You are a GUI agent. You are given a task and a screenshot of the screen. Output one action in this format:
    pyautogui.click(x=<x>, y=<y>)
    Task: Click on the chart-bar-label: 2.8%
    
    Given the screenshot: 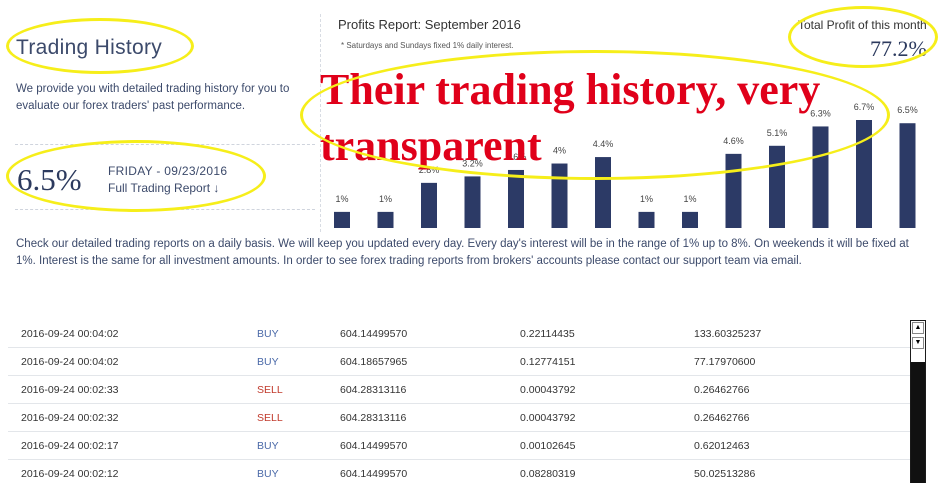 What is the action you would take?
    pyautogui.click(x=429, y=170)
    